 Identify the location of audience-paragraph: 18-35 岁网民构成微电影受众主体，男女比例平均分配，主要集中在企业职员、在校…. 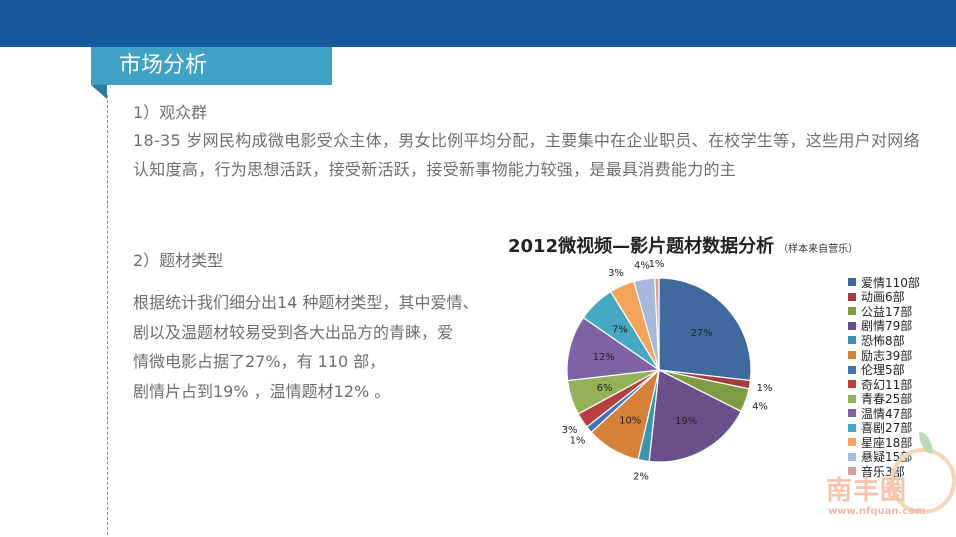
(526, 155).